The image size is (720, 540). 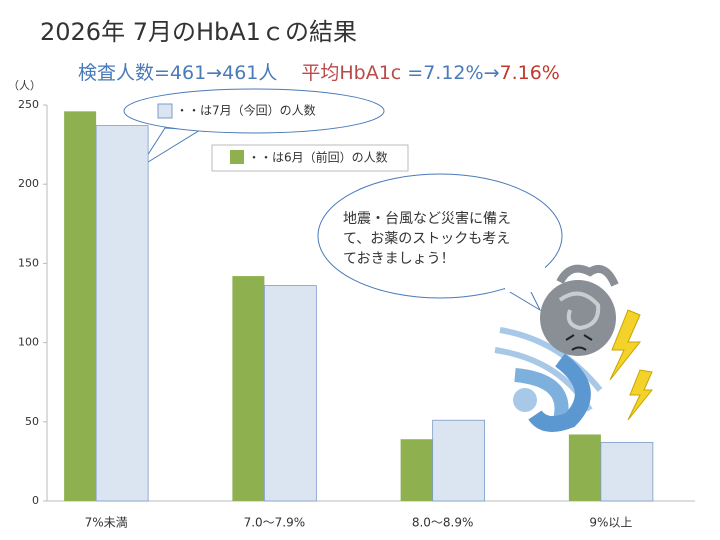 I want to click on legend-label: ・・は6月（前回）の人数, so click(x=318, y=157).